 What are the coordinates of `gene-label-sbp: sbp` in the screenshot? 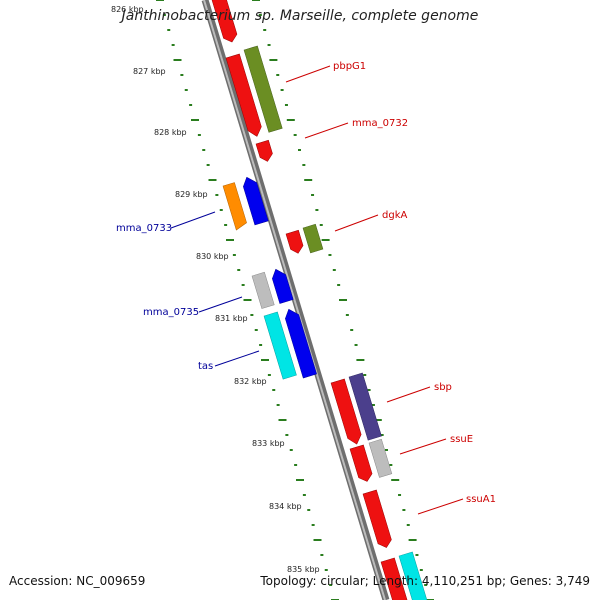 It's located at (443, 387).